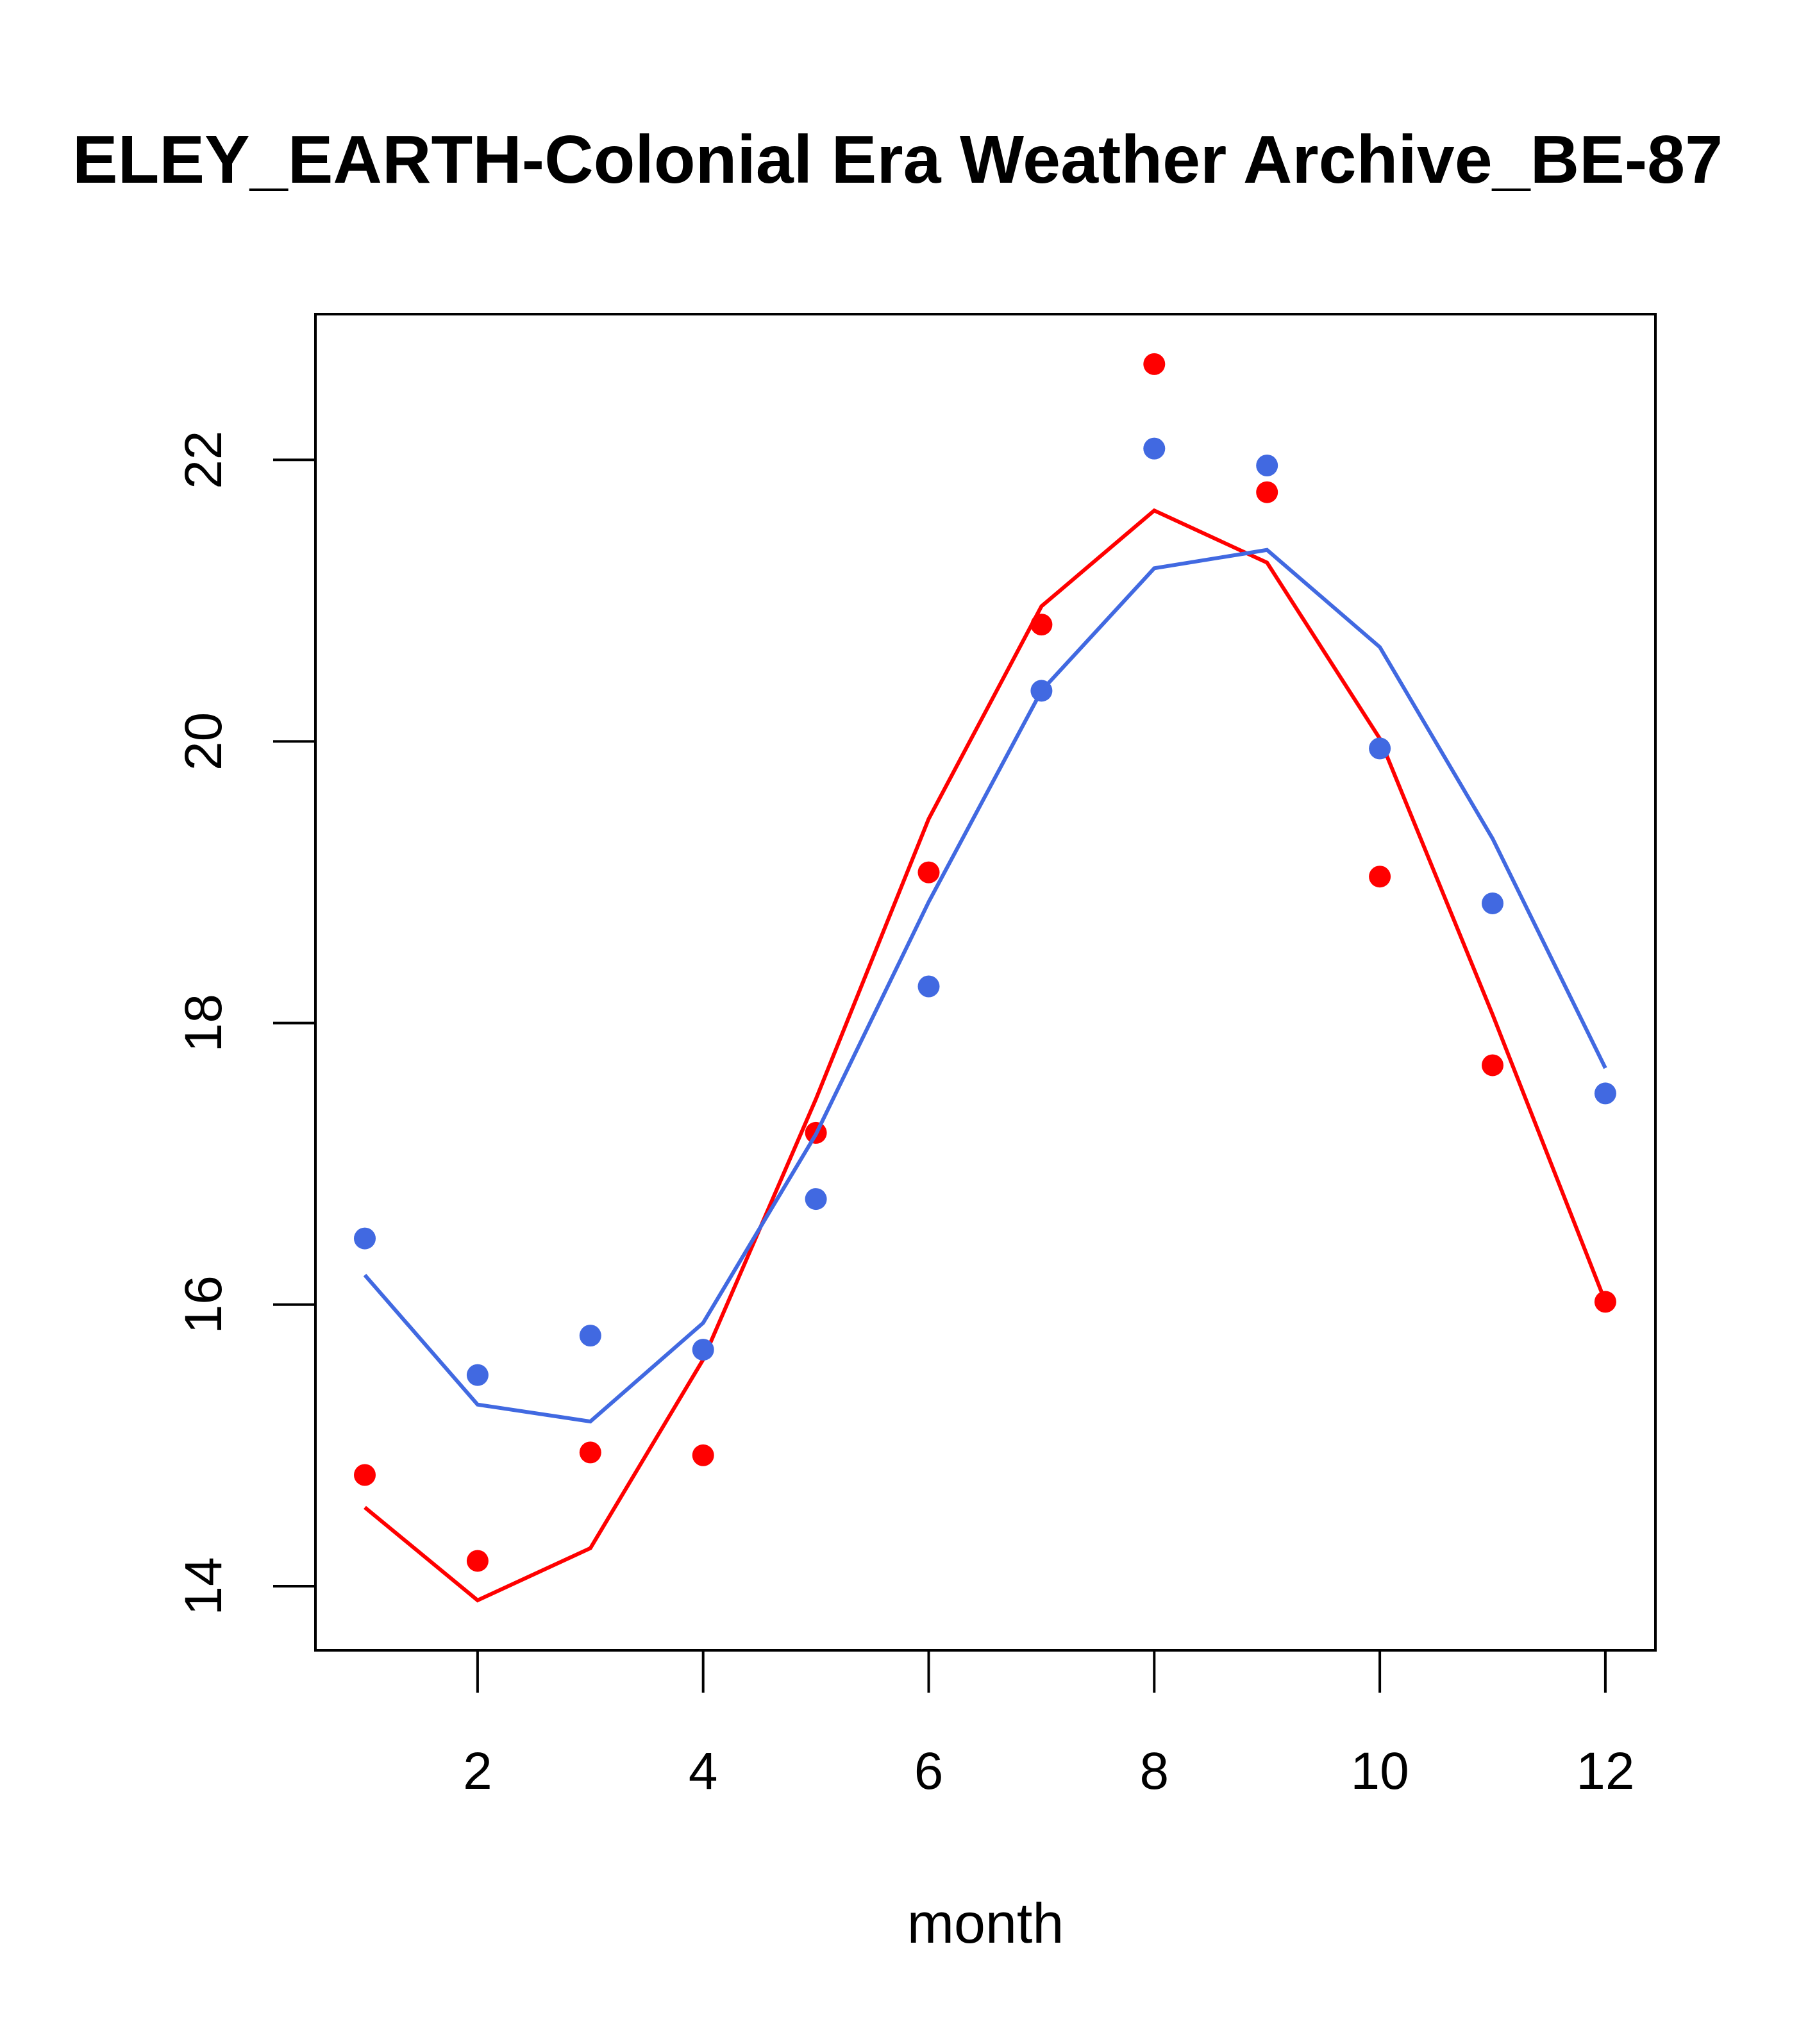 This screenshot has height=2044, width=1817. What do you see at coordinates (204, 1586) in the screenshot?
I see `y-tick-label: 14` at bounding box center [204, 1586].